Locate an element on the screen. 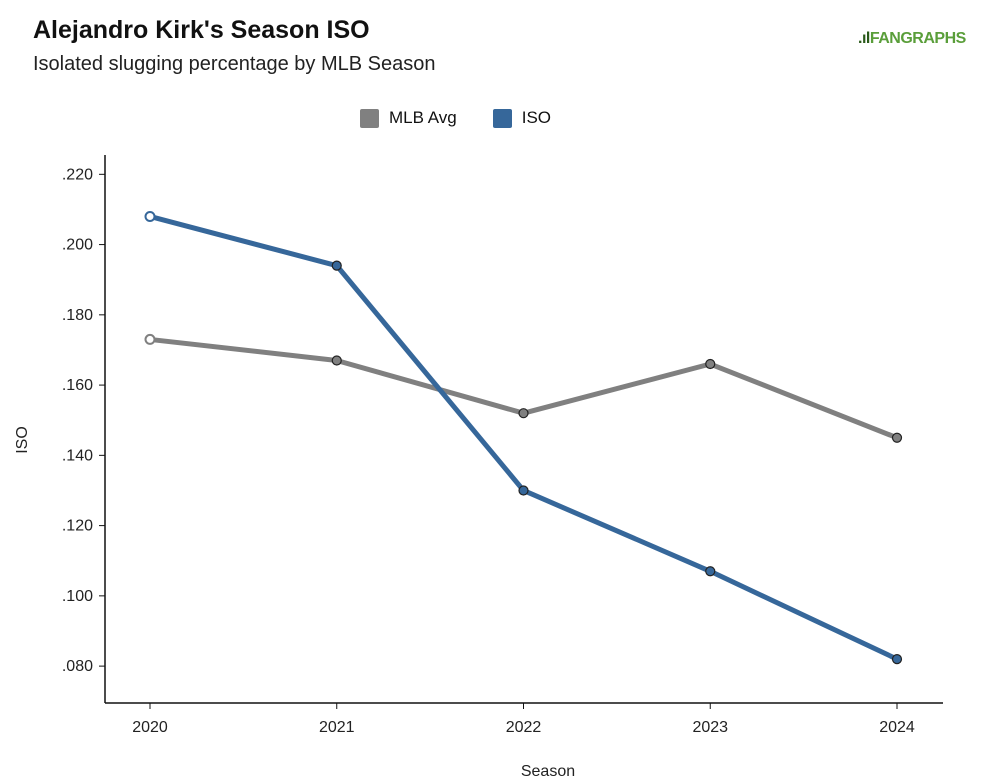 The height and width of the screenshot is (784, 992). series-line-mlb-avg is located at coordinates (523, 388).